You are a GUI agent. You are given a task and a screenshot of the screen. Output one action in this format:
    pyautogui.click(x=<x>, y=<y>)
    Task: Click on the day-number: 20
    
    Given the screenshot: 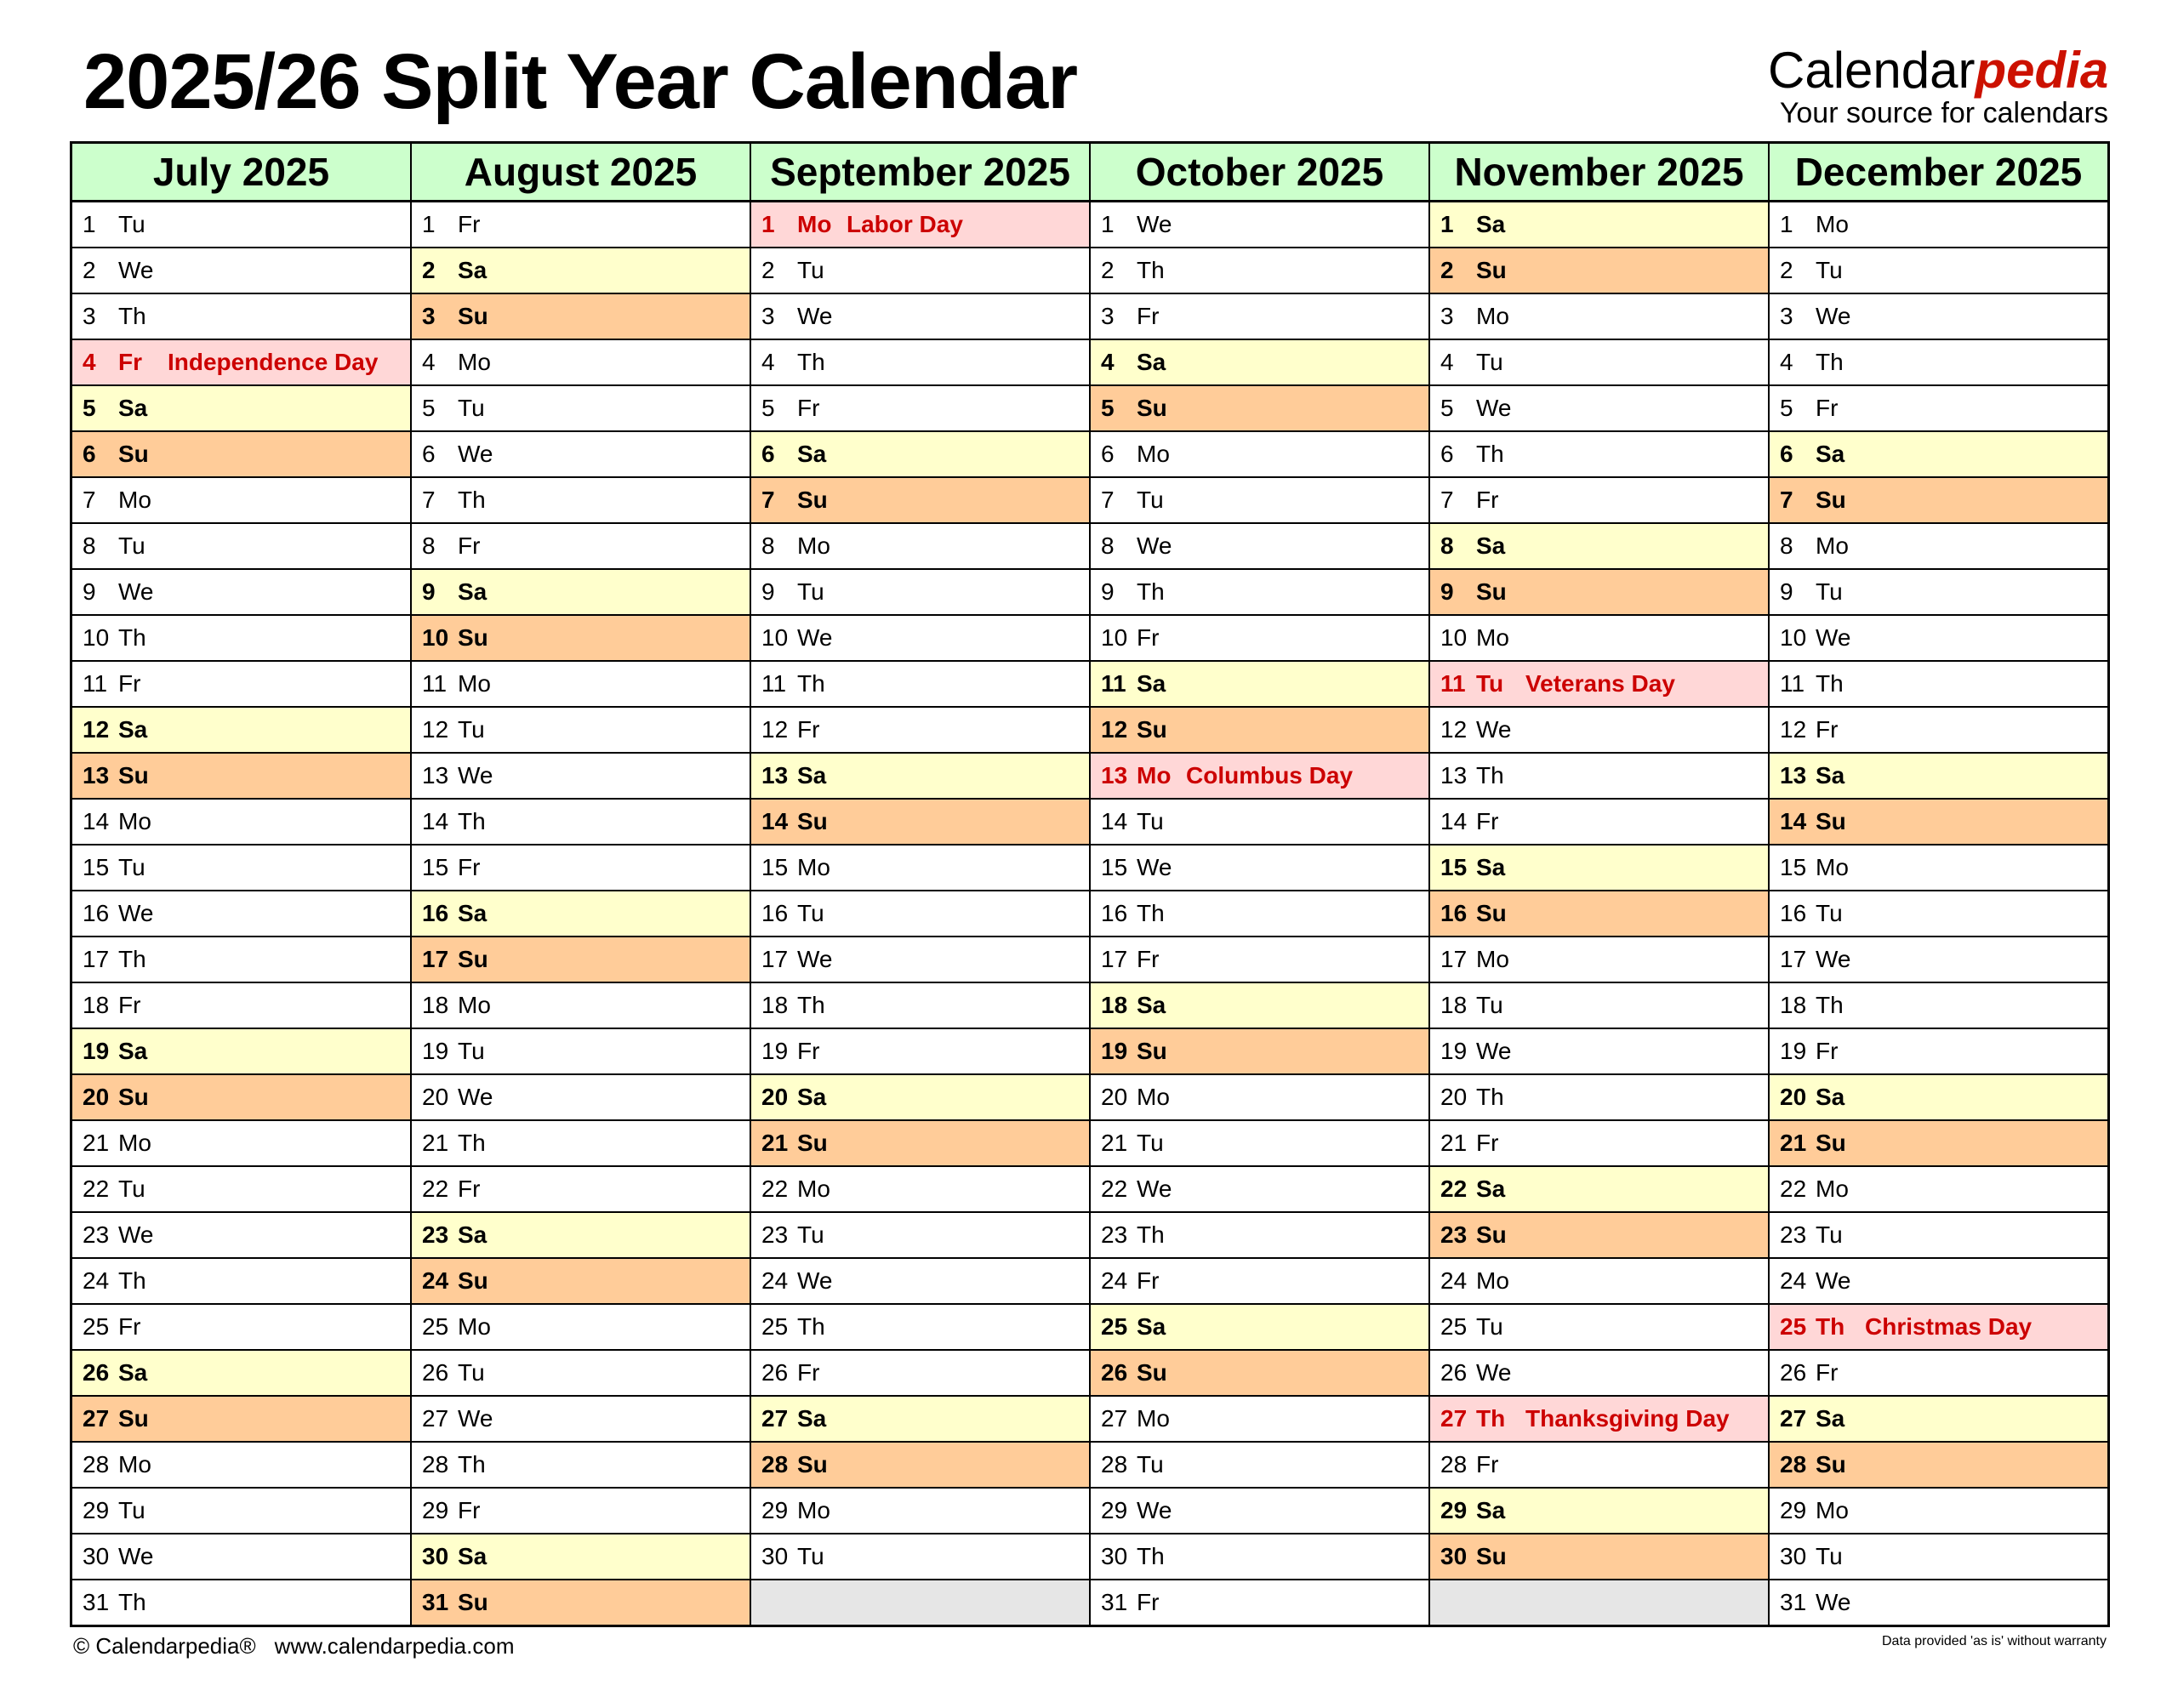 What is the action you would take?
    pyautogui.click(x=1793, y=1097)
    